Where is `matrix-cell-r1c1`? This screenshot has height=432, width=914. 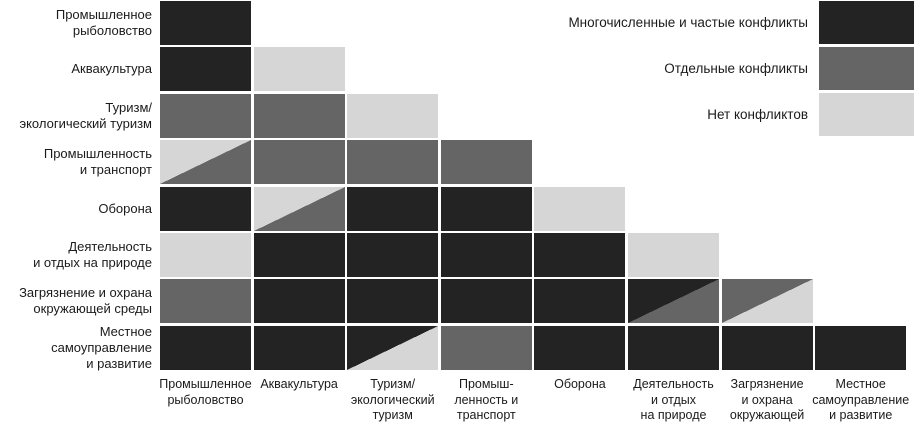 matrix-cell-r1c1 is located at coordinates (205, 23).